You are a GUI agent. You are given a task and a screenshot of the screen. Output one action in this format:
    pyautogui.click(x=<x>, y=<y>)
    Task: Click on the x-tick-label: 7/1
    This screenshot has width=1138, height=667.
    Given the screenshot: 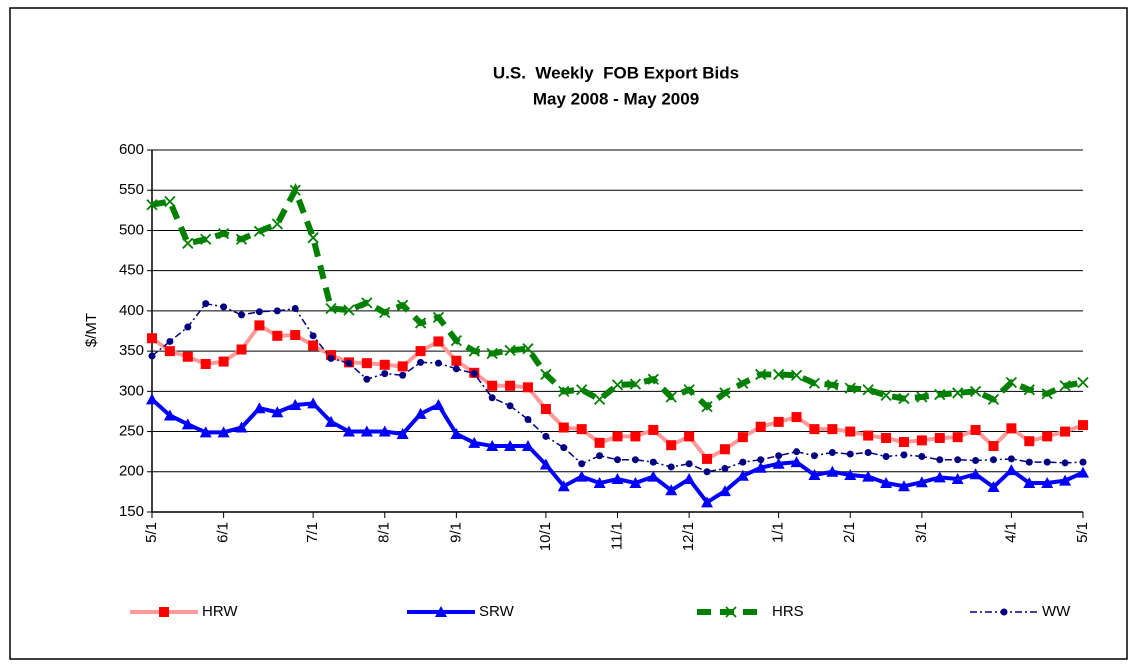 What is the action you would take?
    pyautogui.click(x=312, y=532)
    